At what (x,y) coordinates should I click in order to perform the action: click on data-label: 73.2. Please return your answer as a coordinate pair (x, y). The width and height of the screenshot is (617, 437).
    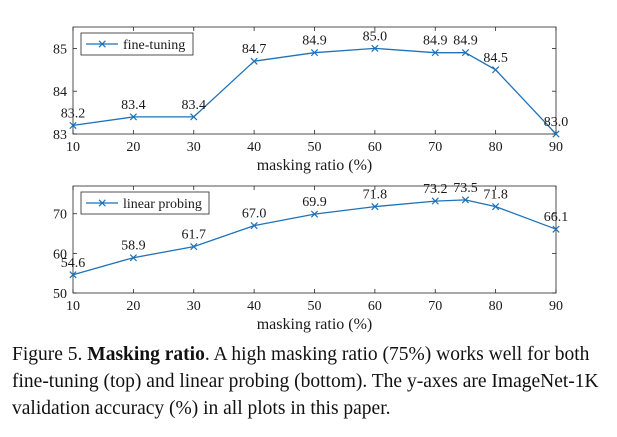
    Looking at the image, I should click on (435, 189).